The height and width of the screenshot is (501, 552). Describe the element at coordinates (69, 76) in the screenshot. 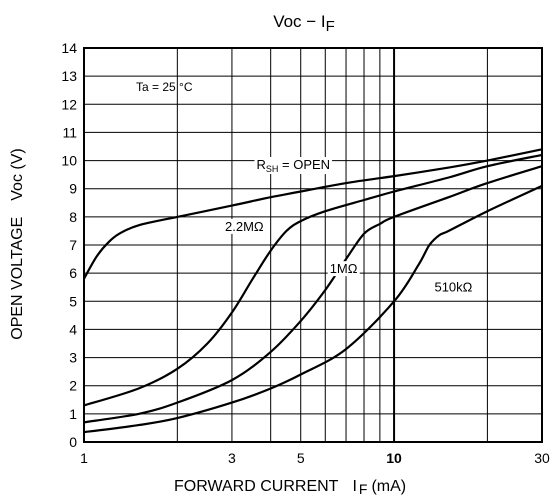

I see `y-tick-label: 13` at that location.